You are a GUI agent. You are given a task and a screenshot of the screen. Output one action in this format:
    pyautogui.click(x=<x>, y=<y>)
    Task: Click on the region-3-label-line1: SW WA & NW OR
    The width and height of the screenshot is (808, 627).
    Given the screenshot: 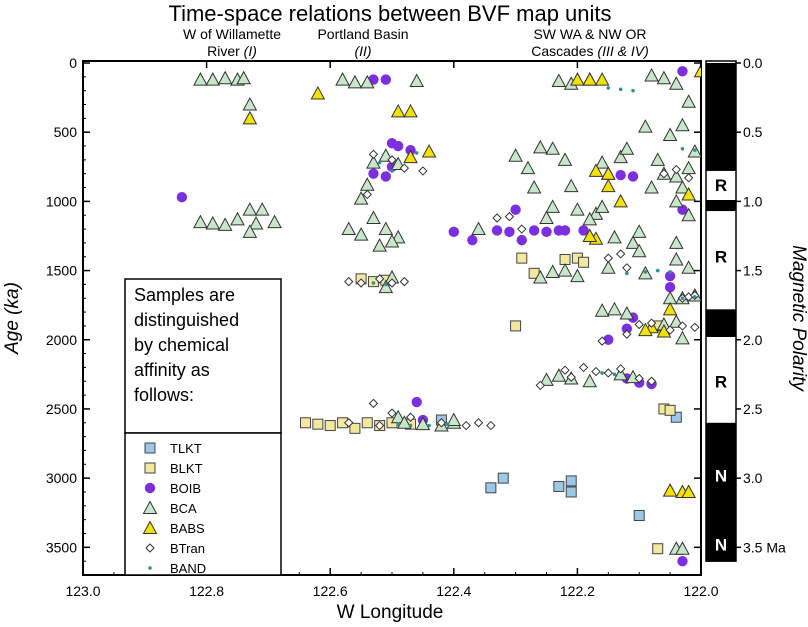 What is the action you would take?
    pyautogui.click(x=589, y=34)
    